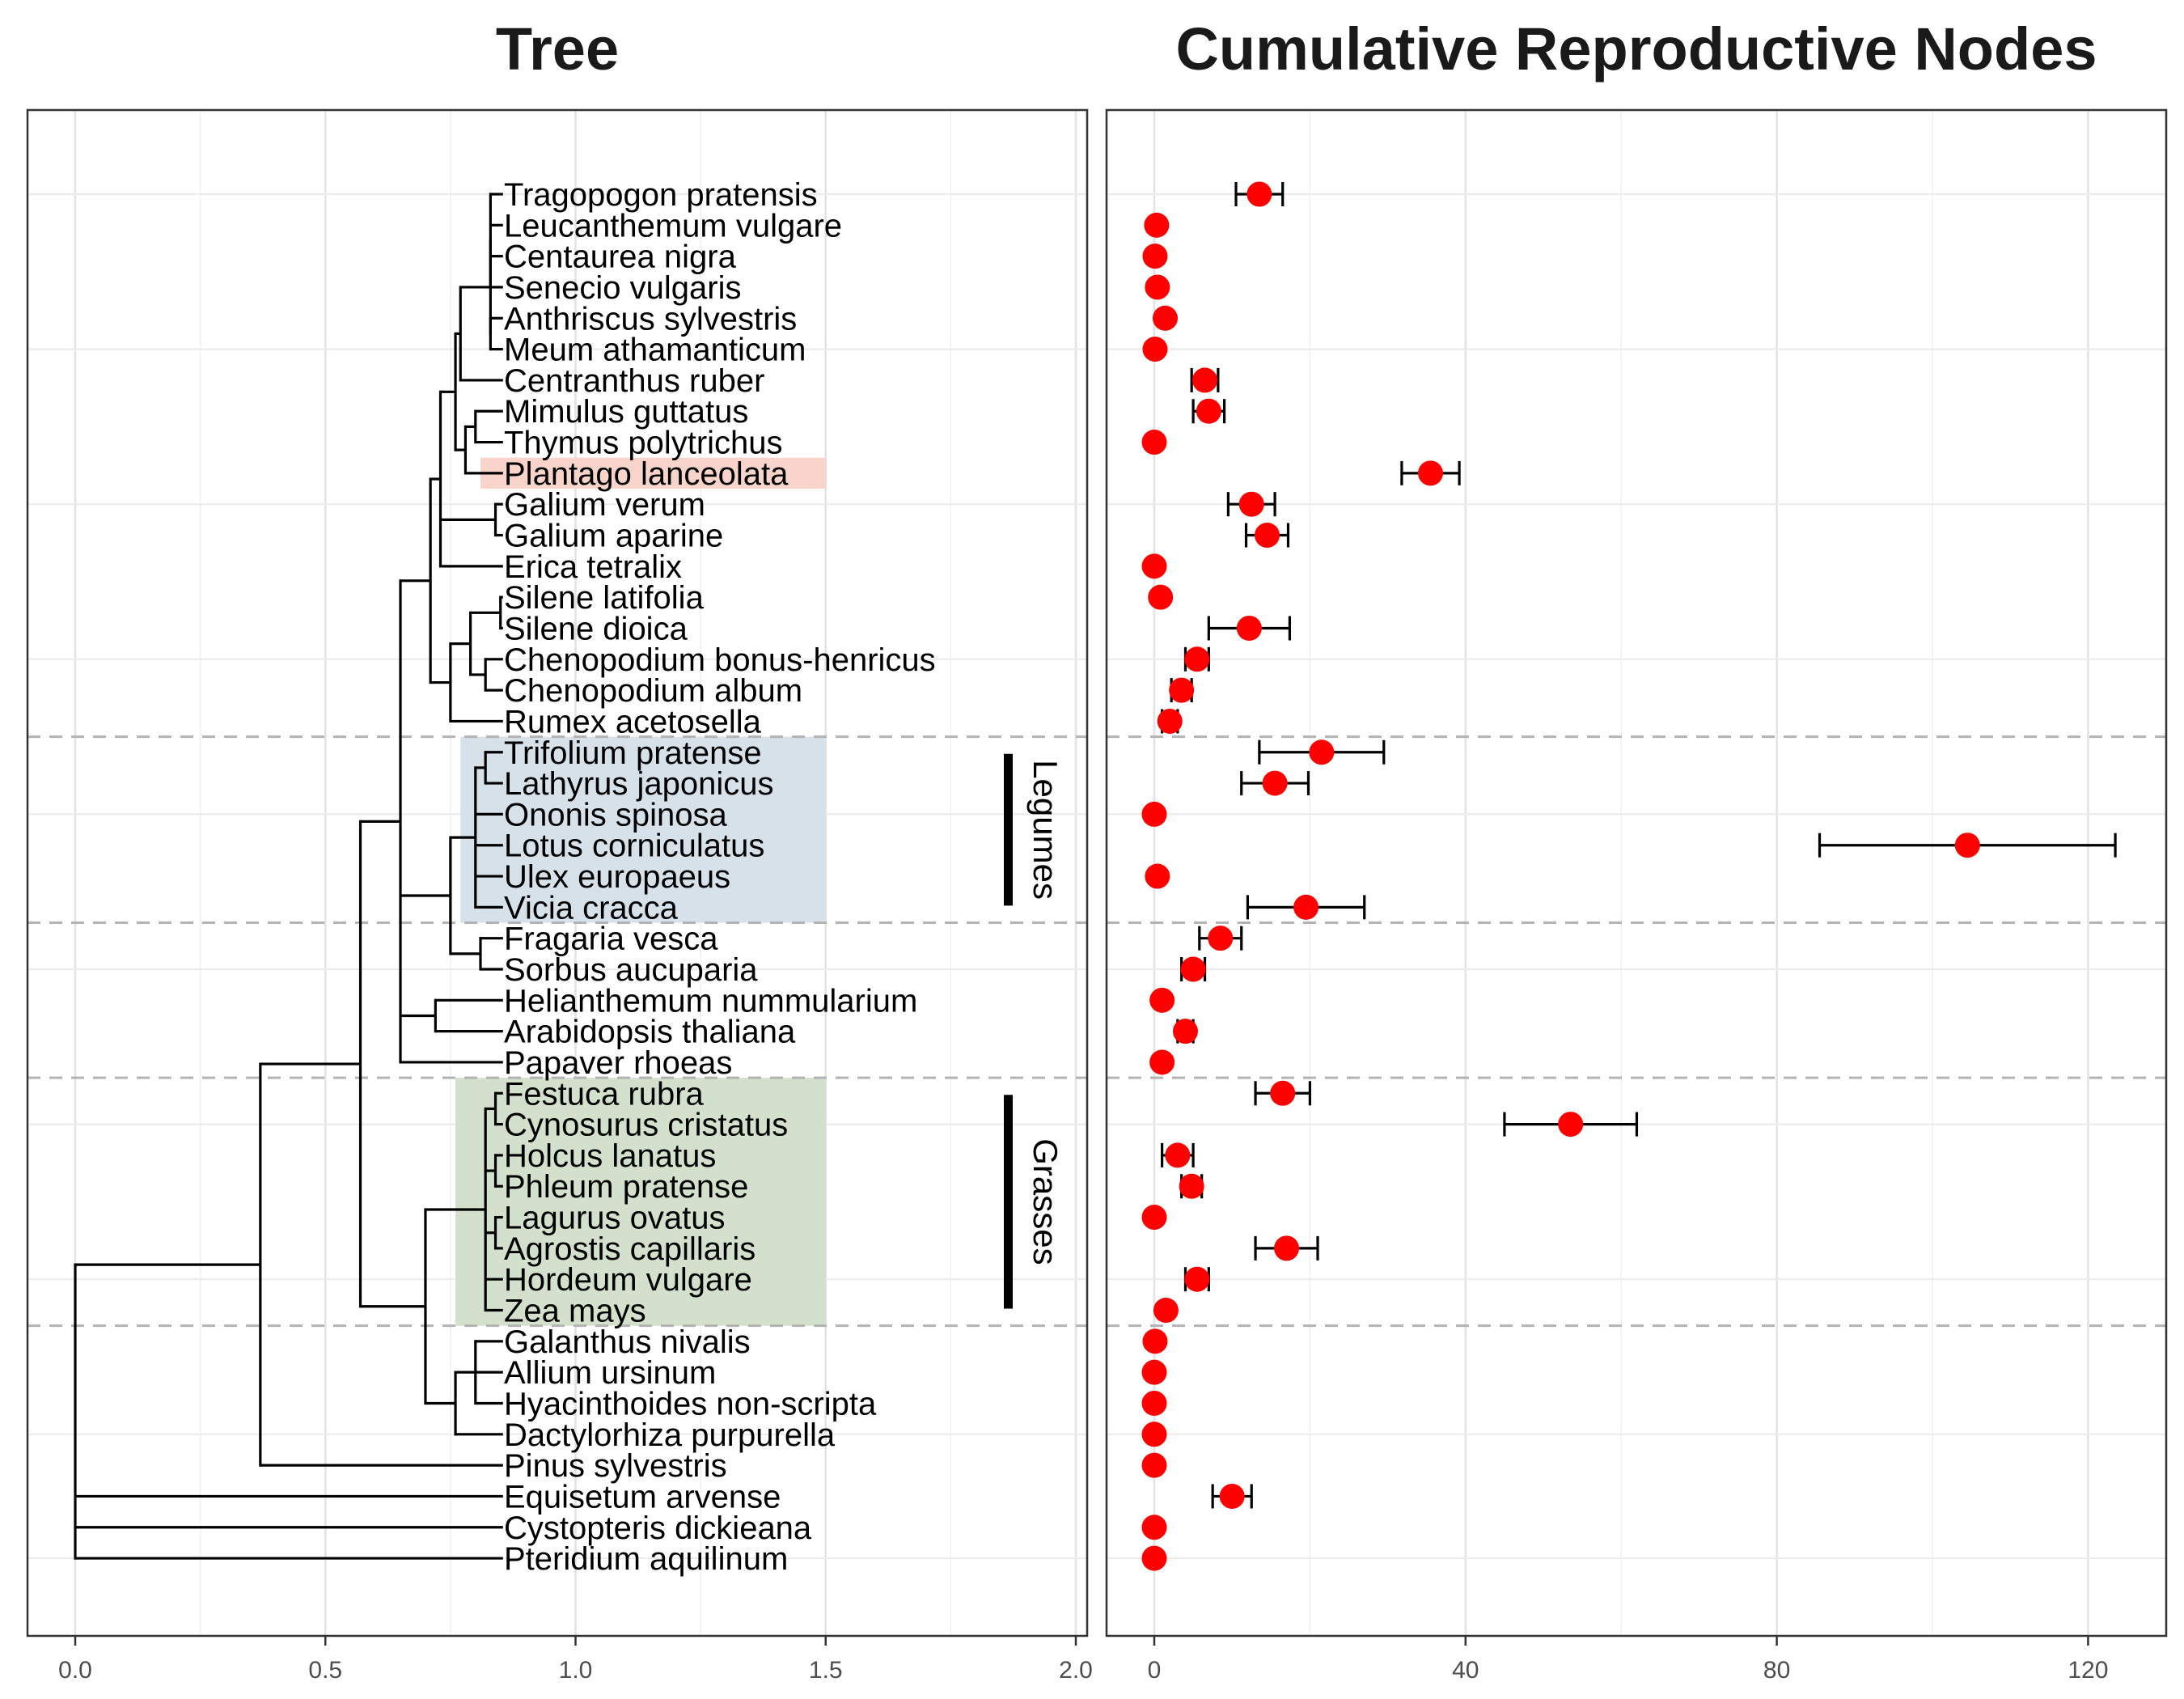  Describe the element at coordinates (826, 1670) in the screenshot. I see `tree-x-tick-label: 1.5` at that location.